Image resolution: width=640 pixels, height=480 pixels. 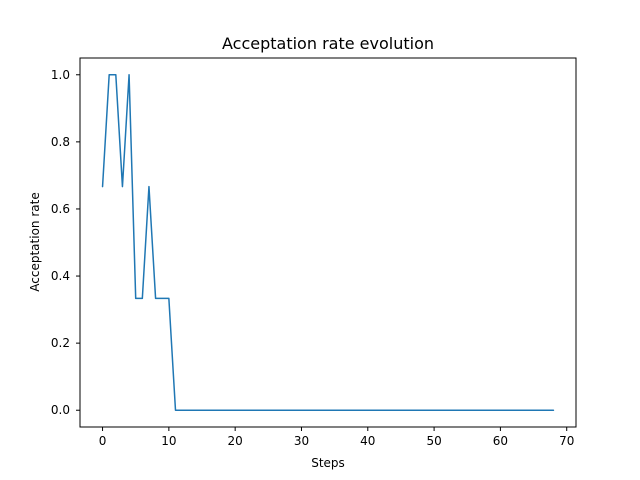 I want to click on chart-title: Acceptation rate evolution, so click(x=328, y=43).